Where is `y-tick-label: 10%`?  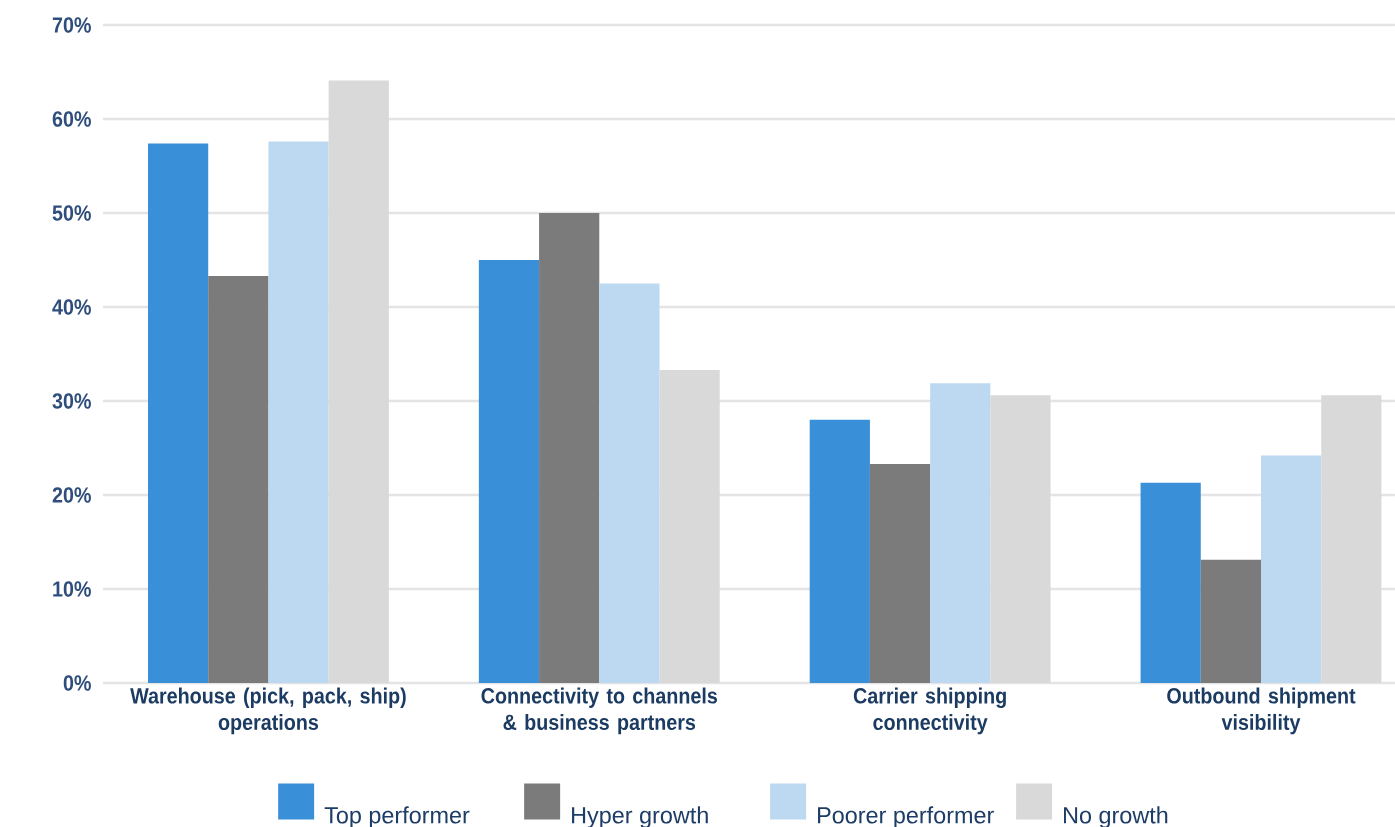
y-tick-label: 10% is located at coordinates (72, 589).